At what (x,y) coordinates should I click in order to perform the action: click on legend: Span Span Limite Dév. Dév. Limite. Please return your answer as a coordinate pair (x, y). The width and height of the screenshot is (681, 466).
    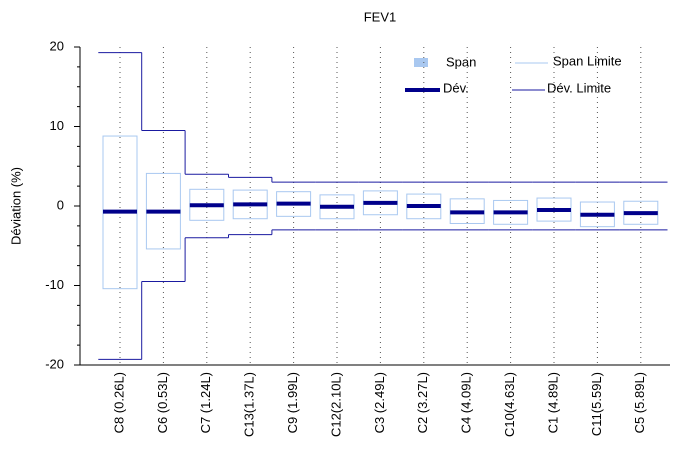
    Looking at the image, I should click on (513, 74).